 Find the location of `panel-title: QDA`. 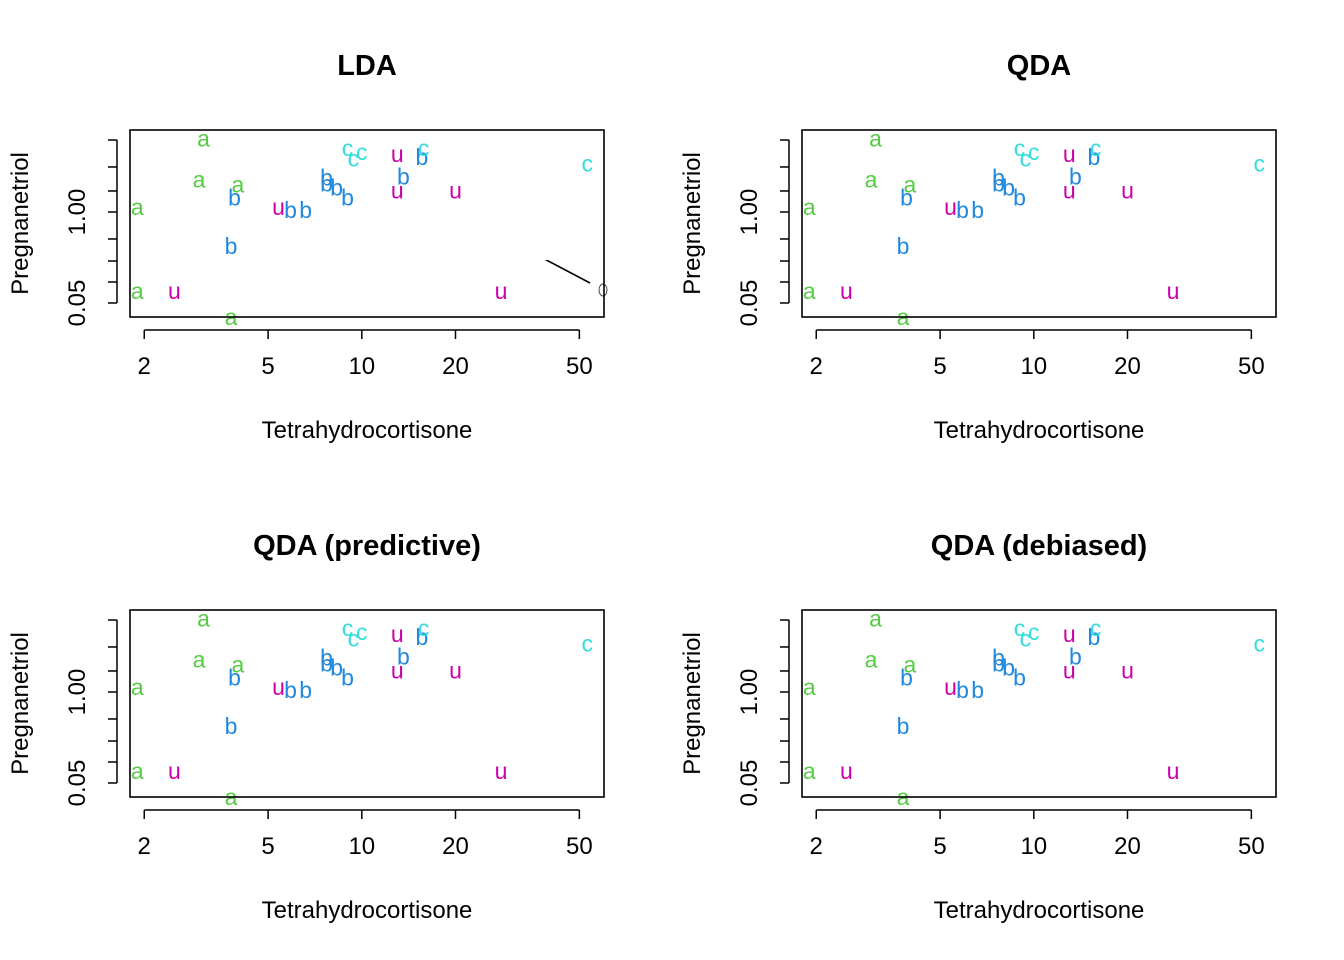

panel-title: QDA is located at coordinates (1039, 66).